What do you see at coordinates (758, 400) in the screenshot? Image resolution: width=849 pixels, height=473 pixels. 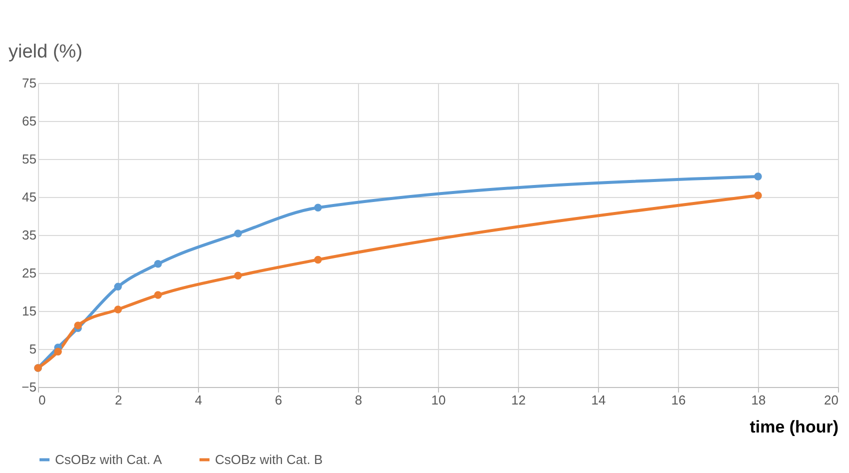 I see `x-tick-label: 18` at bounding box center [758, 400].